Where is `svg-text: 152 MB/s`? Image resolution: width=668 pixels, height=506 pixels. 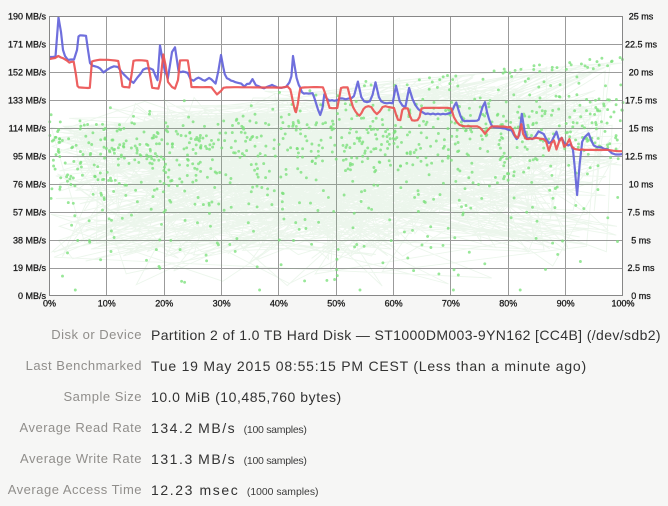 svg-text: 152 MB/s is located at coordinates (27, 73).